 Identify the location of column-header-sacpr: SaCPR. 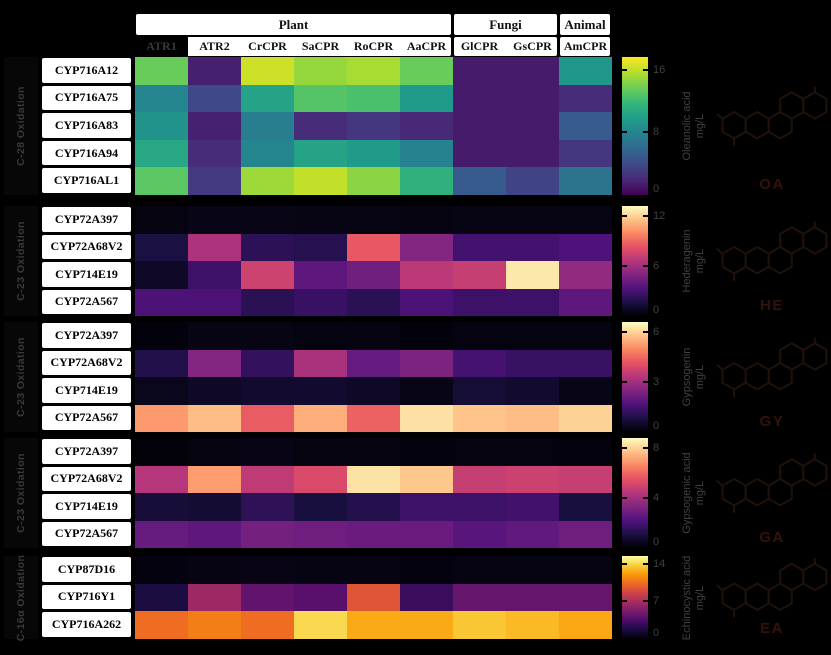
(320, 46).